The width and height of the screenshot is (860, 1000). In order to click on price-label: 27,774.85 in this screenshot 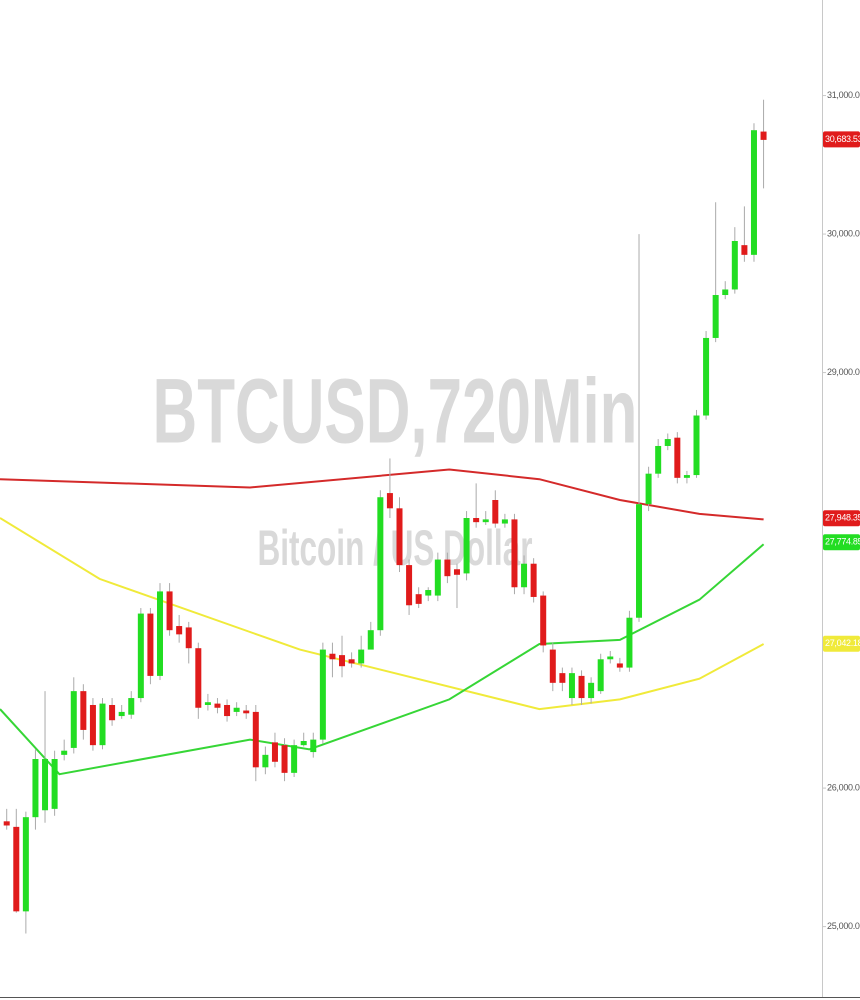, I will do `click(842, 542)`.